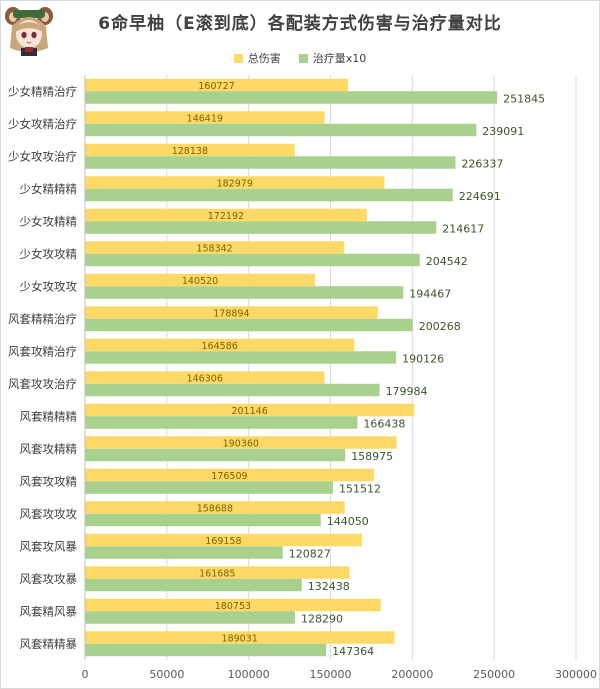 This screenshot has height=689, width=600. What do you see at coordinates (49, 481) in the screenshot?
I see `category-label: 风套攻攻精` at bounding box center [49, 481].